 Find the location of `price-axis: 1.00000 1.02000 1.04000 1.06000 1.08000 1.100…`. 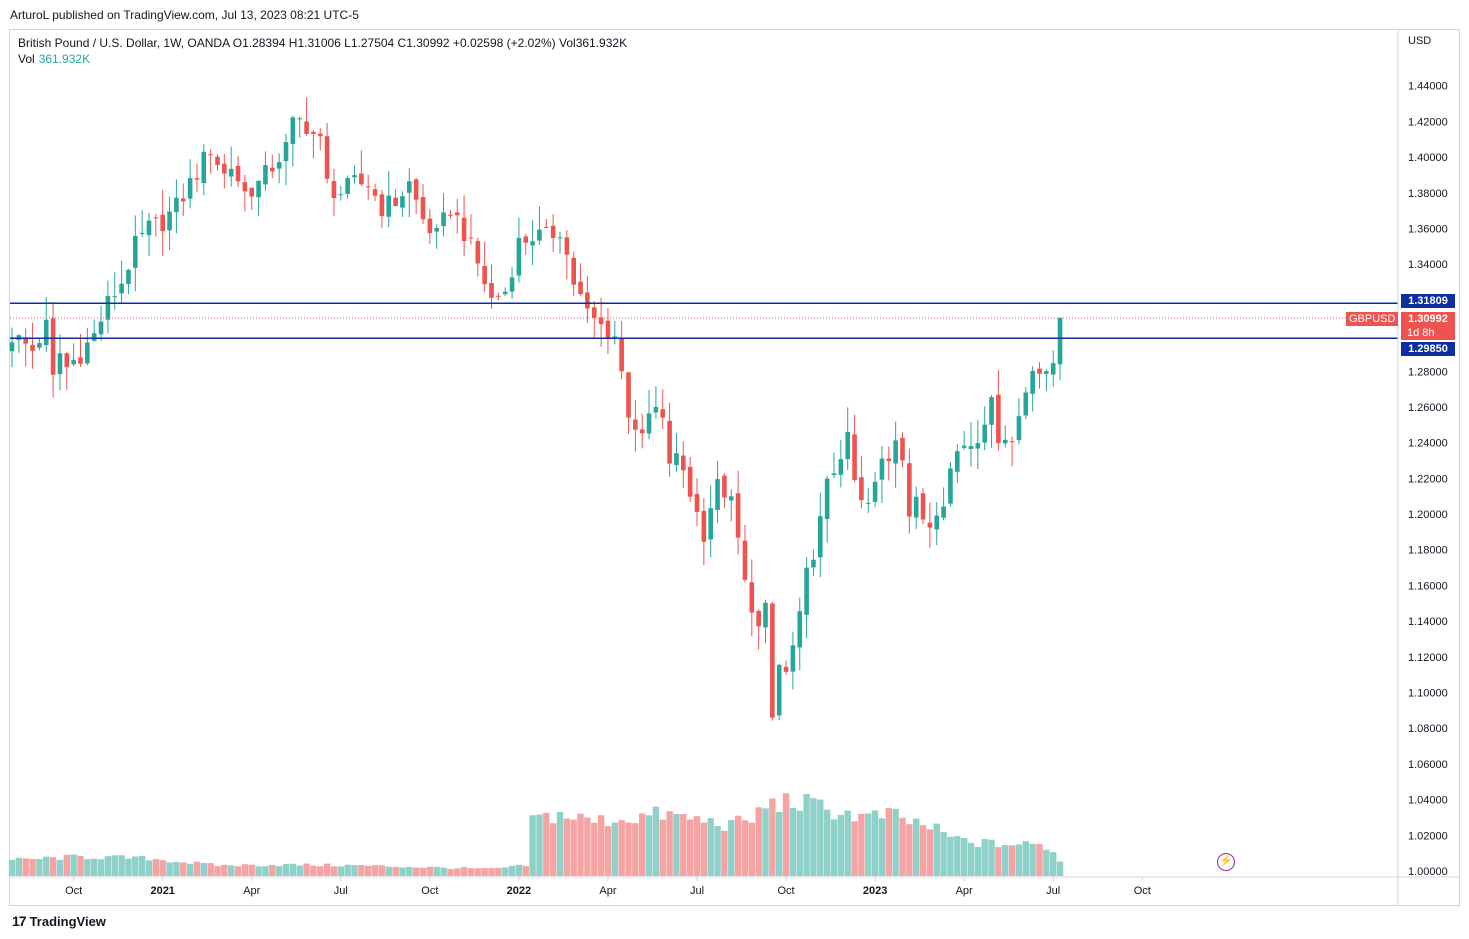

price-axis: 1.00000 1.02000 1.04000 1.06000 1.08000 1.100… is located at coordinates (1428, 479).